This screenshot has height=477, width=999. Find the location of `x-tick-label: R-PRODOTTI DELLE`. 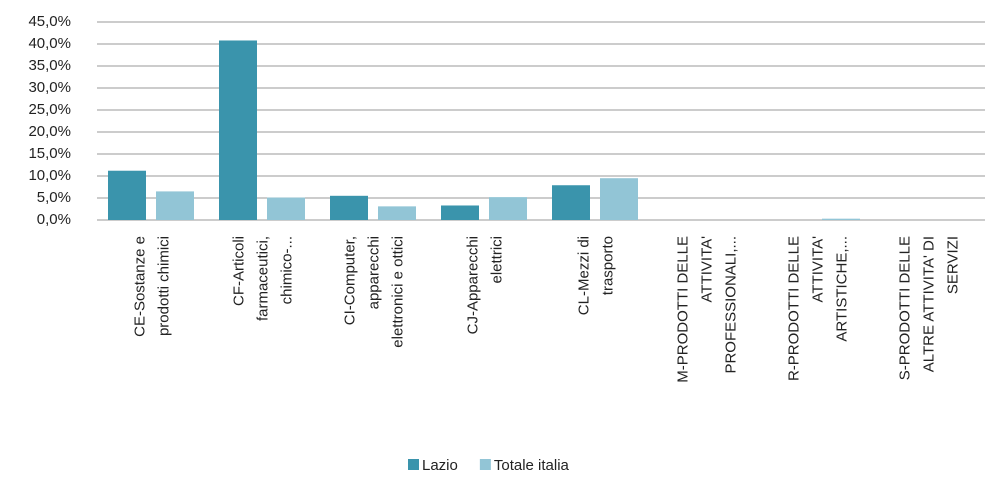

x-tick-label: R-PRODOTTI DELLE is located at coordinates (793, 308).